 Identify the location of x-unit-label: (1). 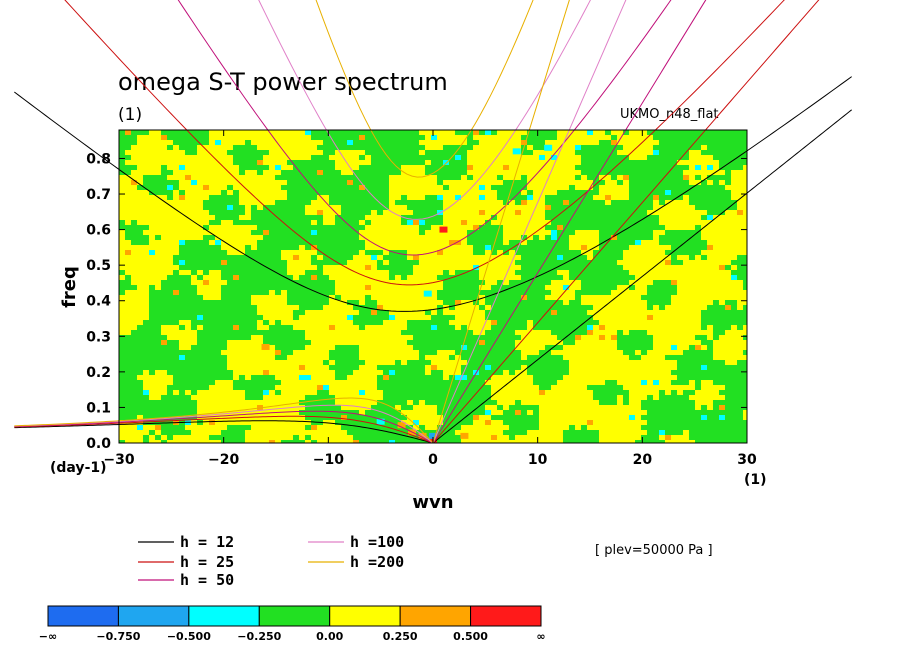
(755, 480).